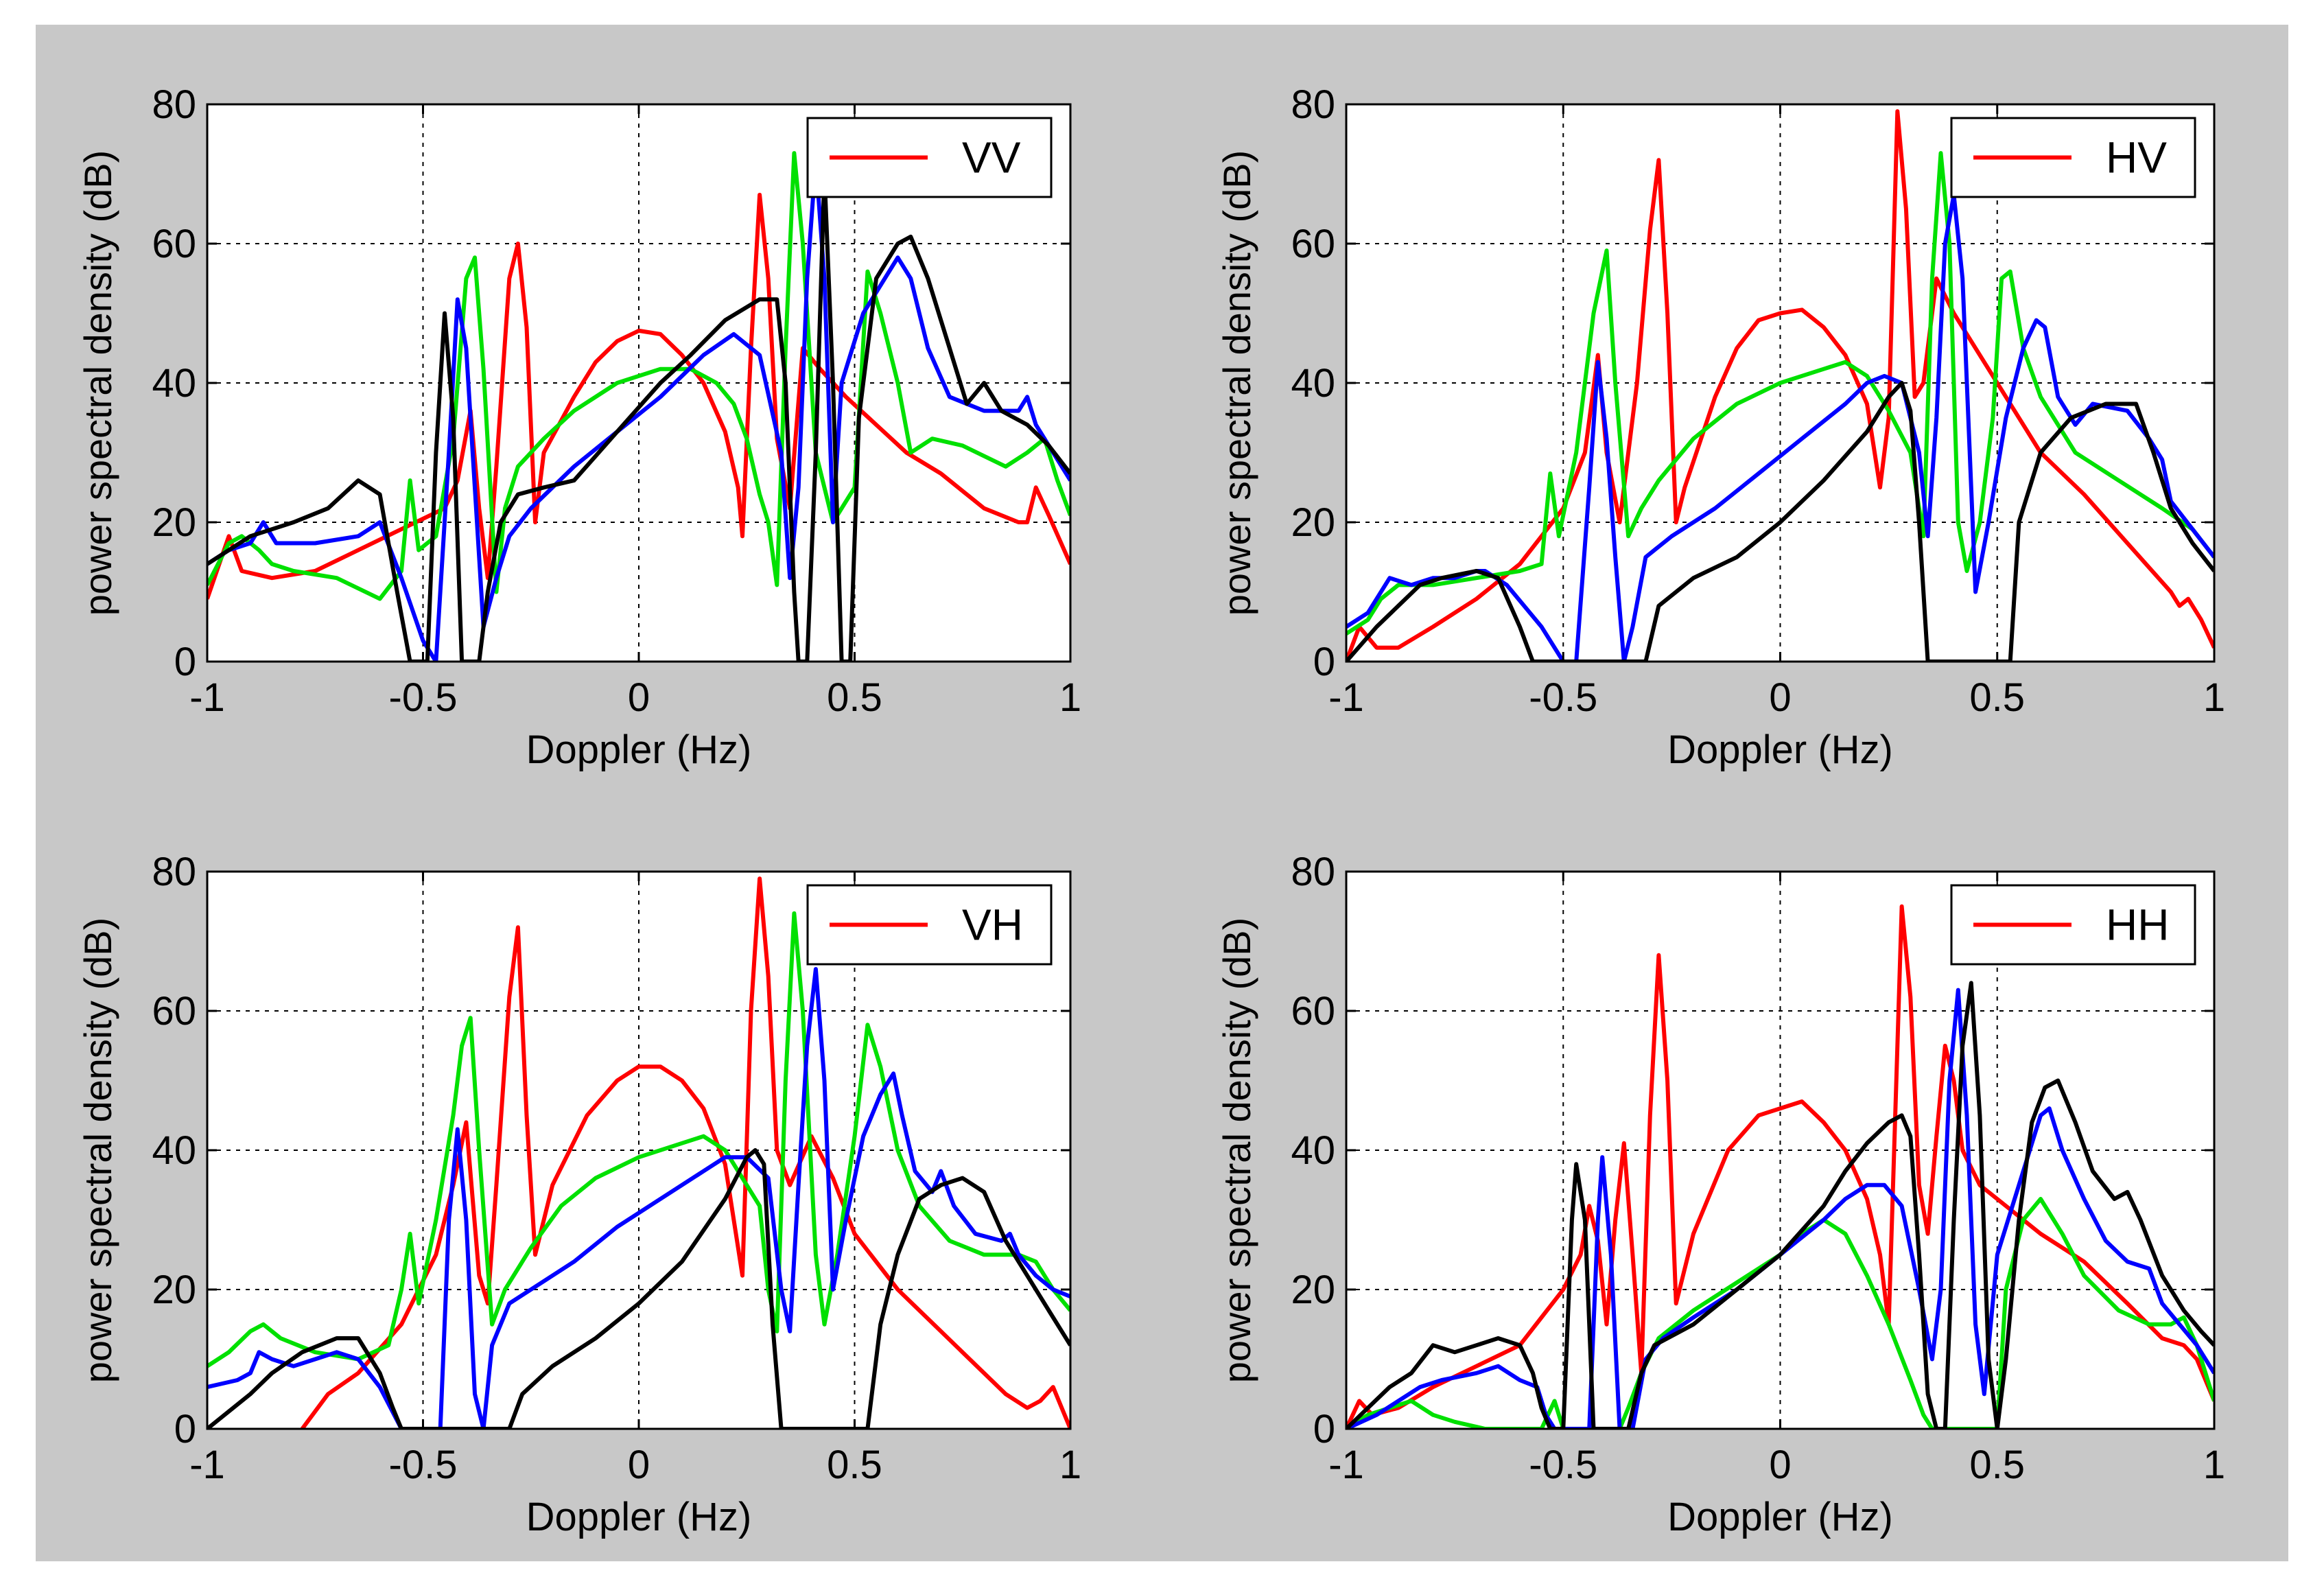 The width and height of the screenshot is (2324, 1586). Describe the element at coordinates (930, 925) in the screenshot. I see `legend: VH` at that location.